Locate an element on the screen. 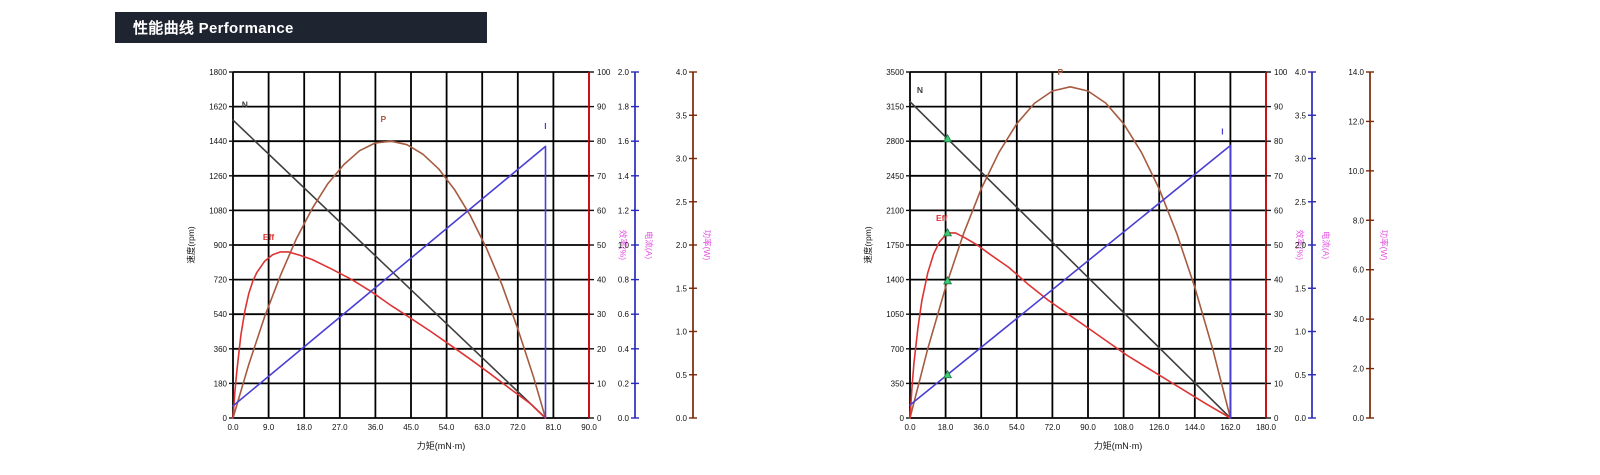  x-tick-label: 144.0 is located at coordinates (1195, 427).